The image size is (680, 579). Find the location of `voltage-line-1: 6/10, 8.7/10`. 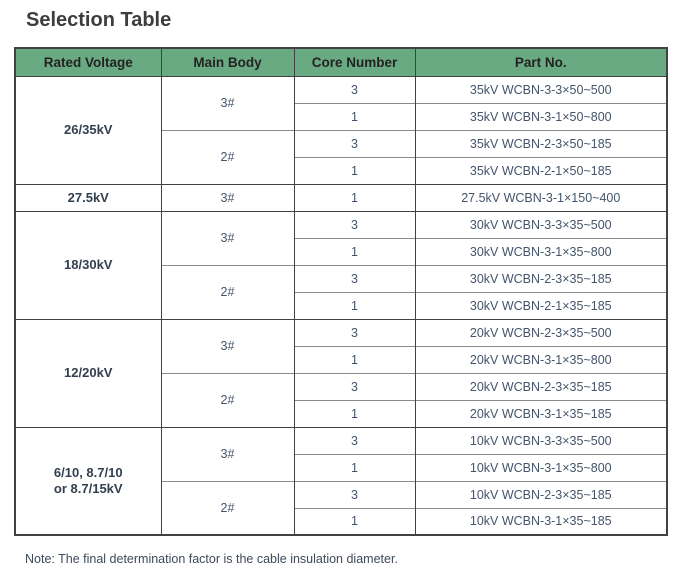

voltage-line-1: 6/10, 8.7/10 is located at coordinates (88, 472).